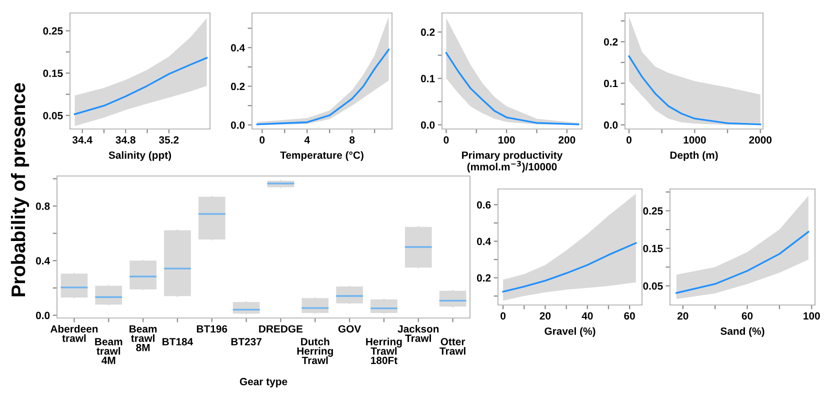  What do you see at coordinates (483, 205) in the screenshot?
I see `y-tick-label: 0.6` at bounding box center [483, 205].